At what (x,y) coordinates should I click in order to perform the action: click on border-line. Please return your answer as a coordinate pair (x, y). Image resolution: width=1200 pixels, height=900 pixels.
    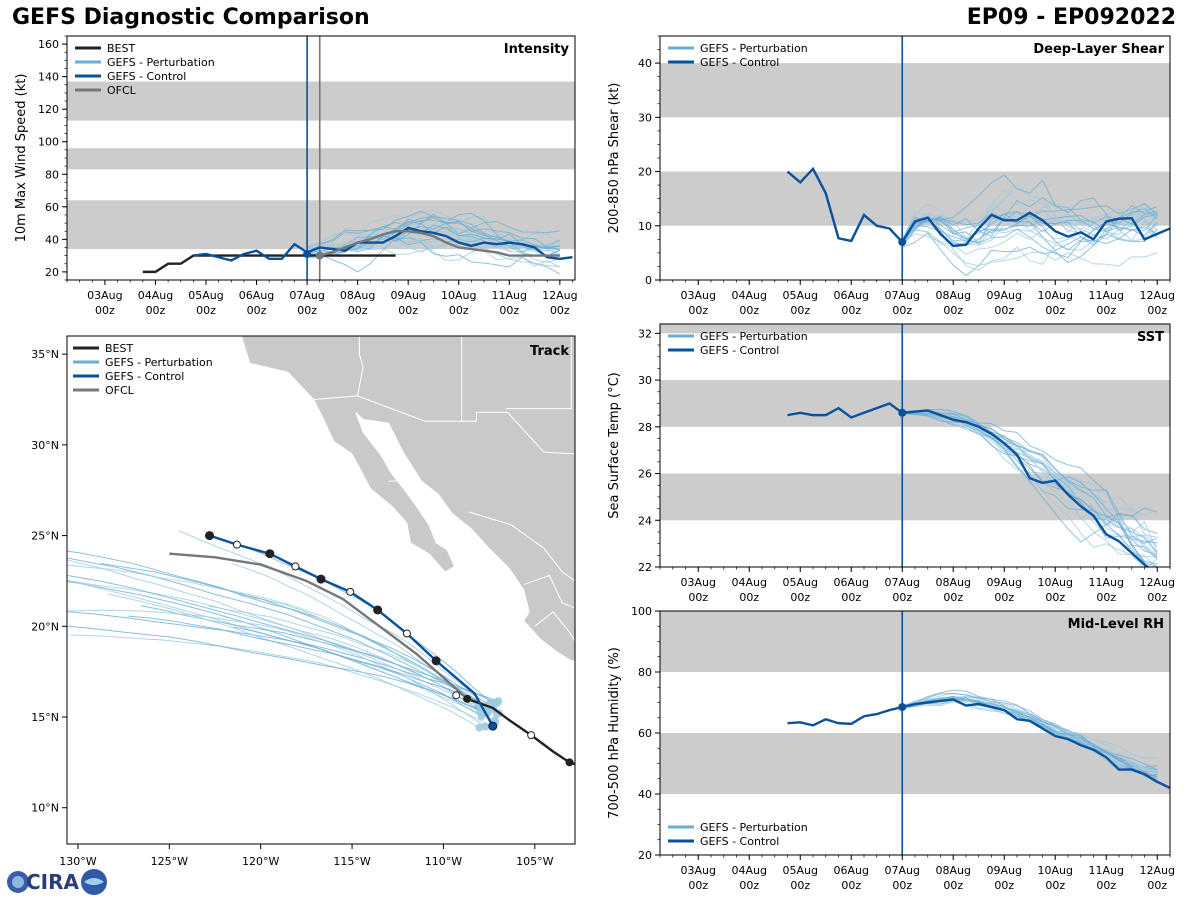
    Looking at the image, I should click on (444, 425).